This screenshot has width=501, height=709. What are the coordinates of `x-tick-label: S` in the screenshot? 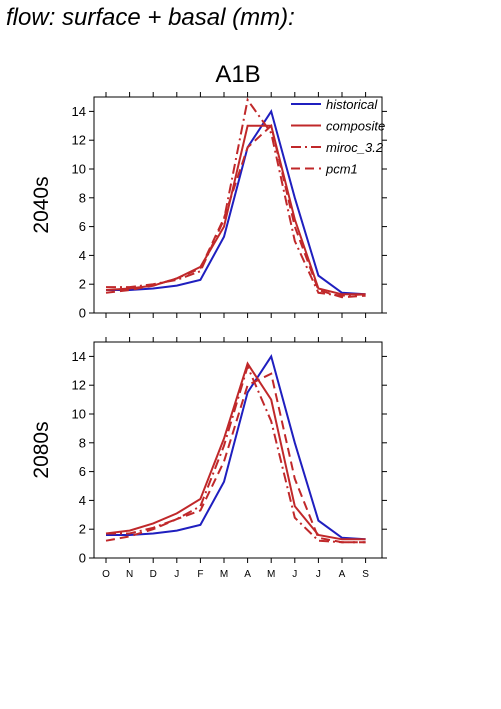 It's located at (365, 574).